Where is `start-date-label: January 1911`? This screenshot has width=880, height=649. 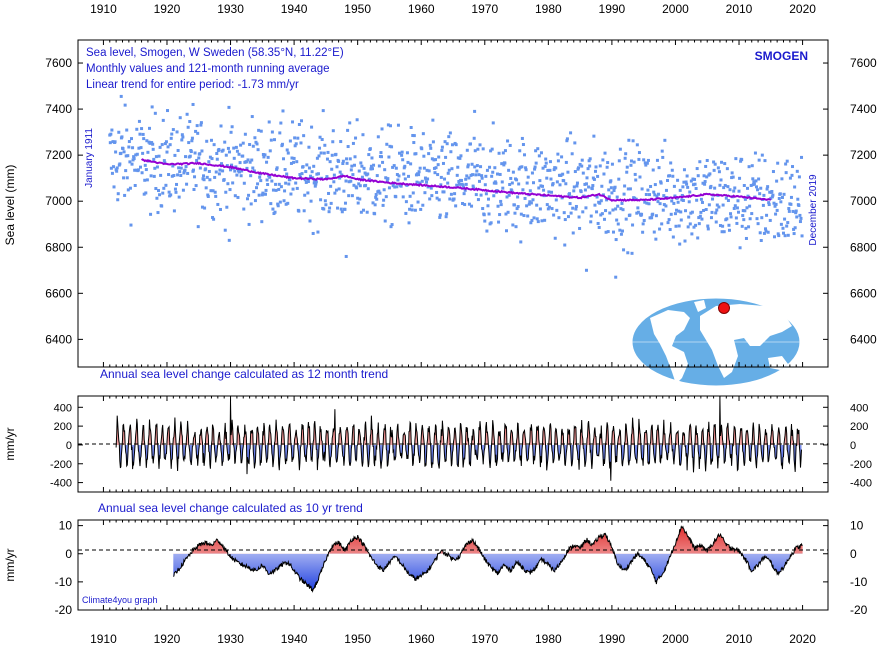
start-date-label: January 1911 is located at coordinates (89, 158).